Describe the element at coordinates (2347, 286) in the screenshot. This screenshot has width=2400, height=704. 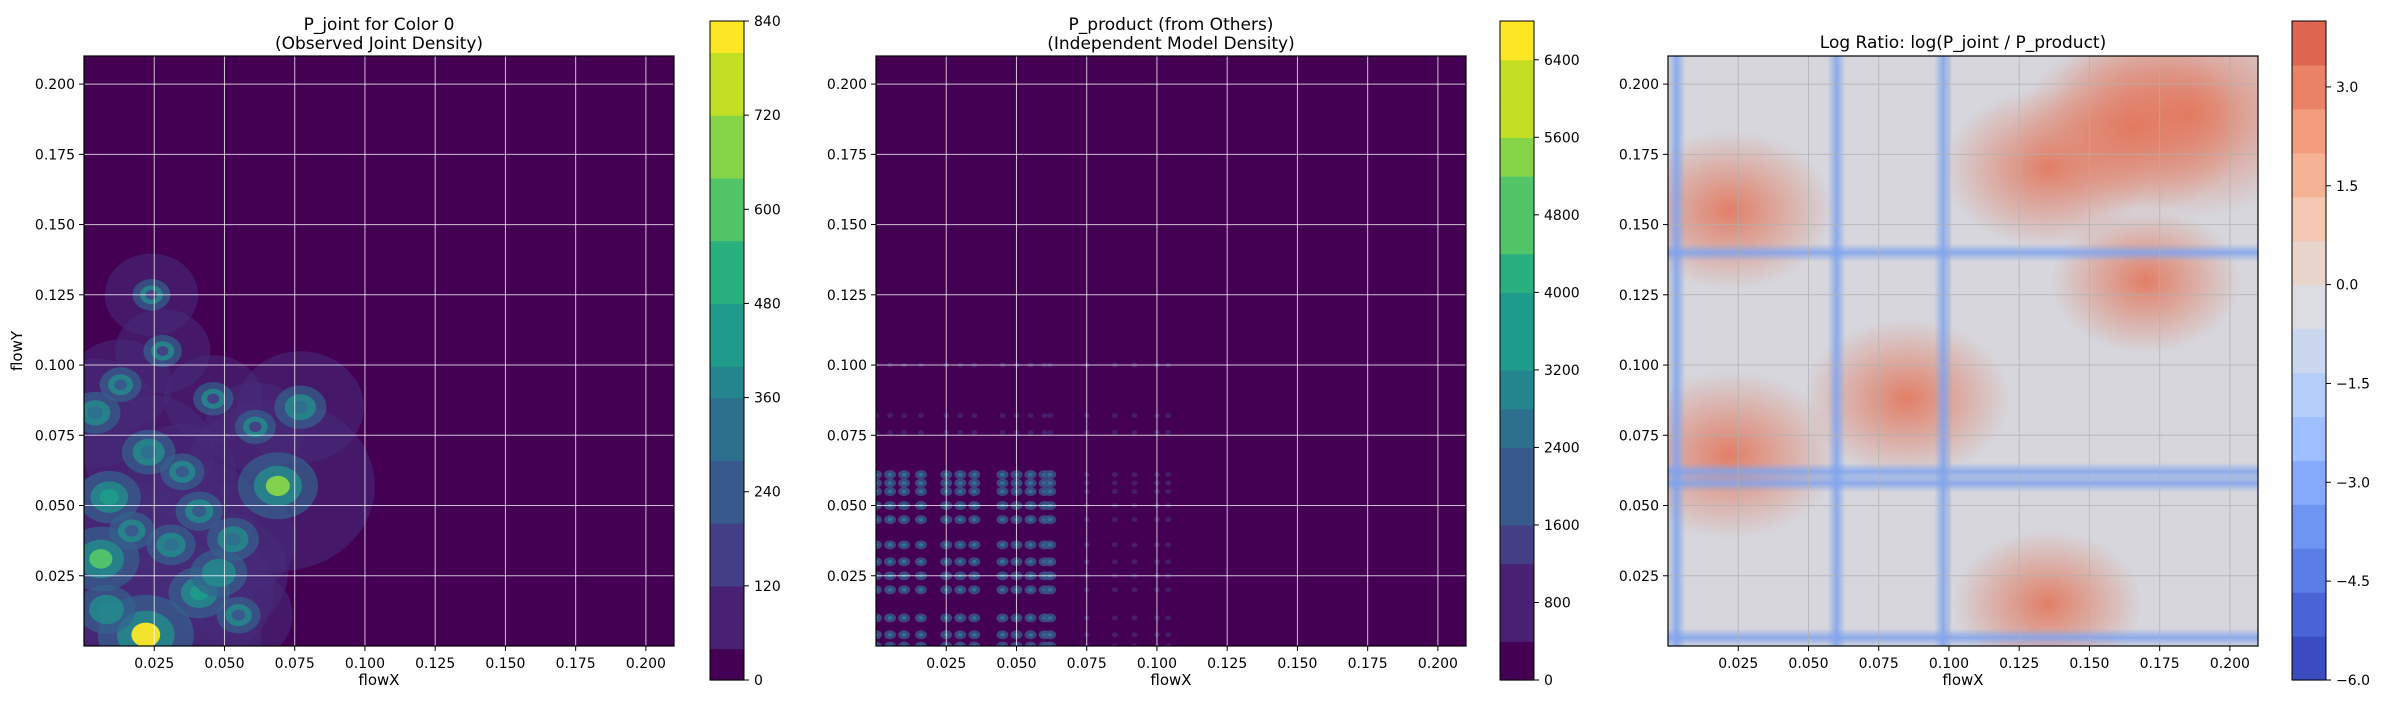
I see `colorbar-tick-label: 0.0` at that location.